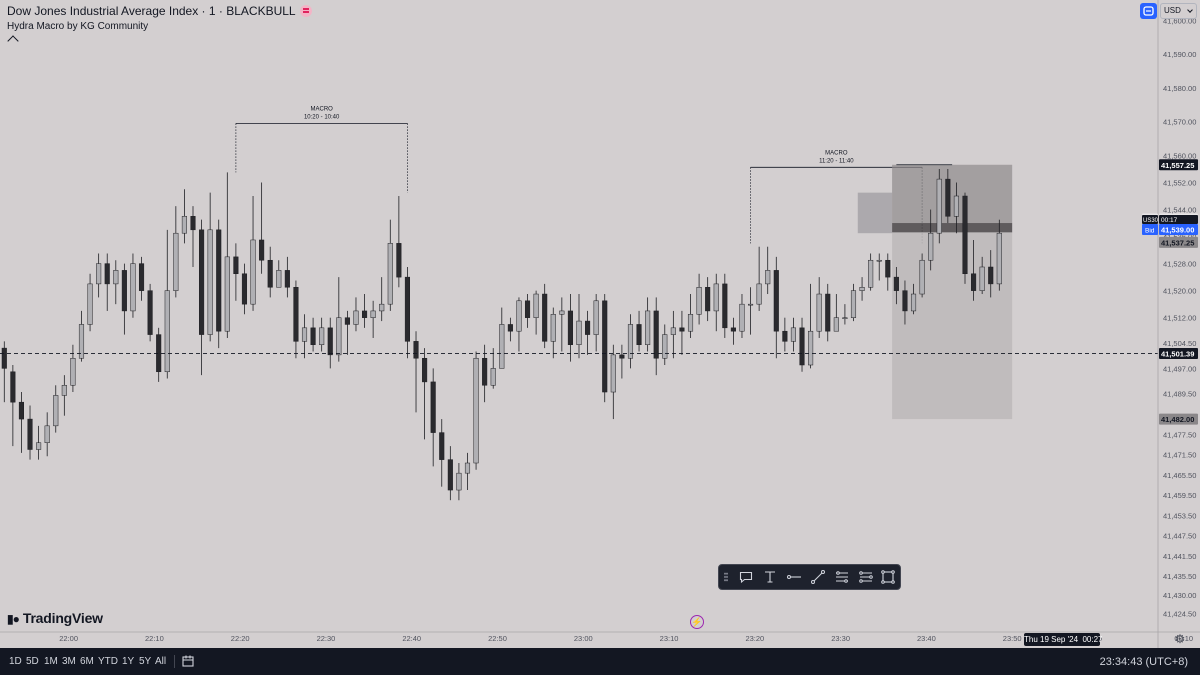 This screenshot has width=1200, height=675. What do you see at coordinates (32, 661) in the screenshot?
I see `timeframe-5d-button: 5D` at bounding box center [32, 661].